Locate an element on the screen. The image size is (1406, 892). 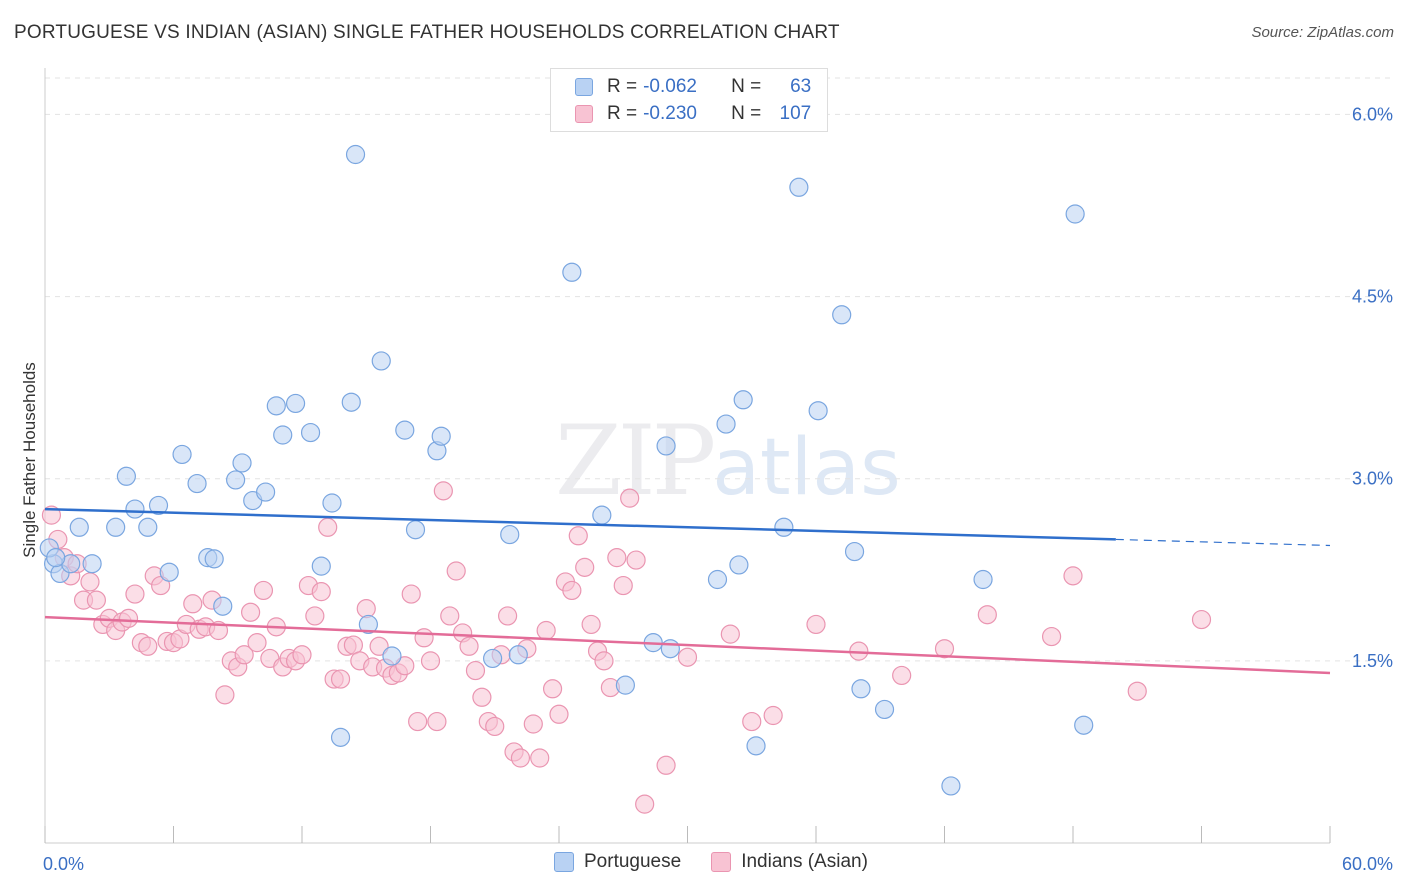
portuguese-legend-swatch is located at coordinates (564, 862).